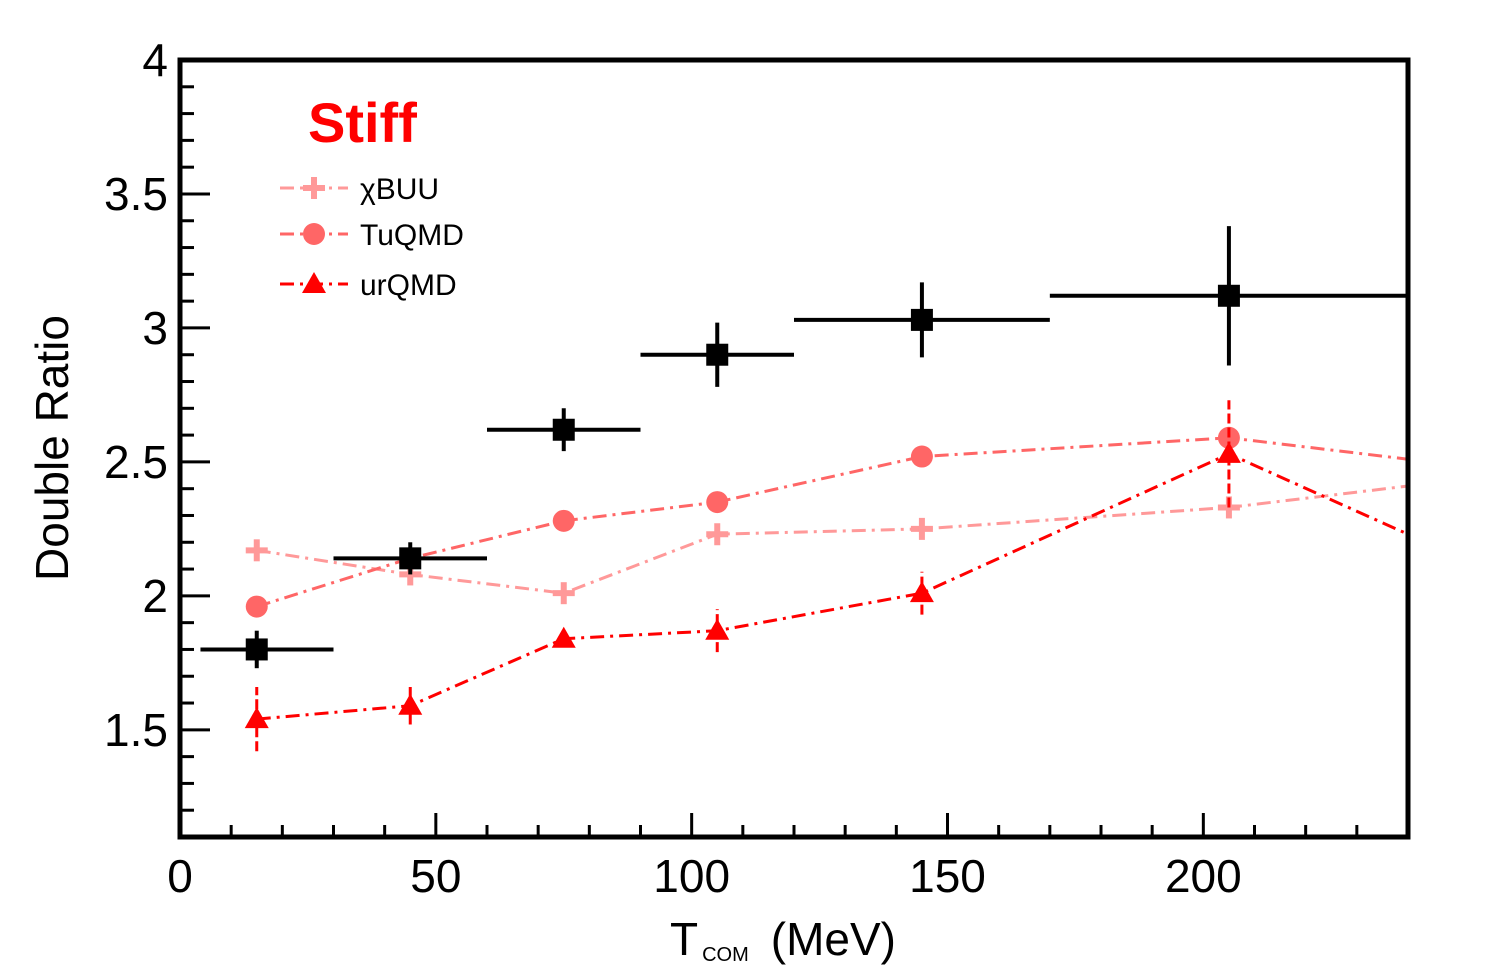 This screenshot has width=1498, height=976. I want to click on panel-annotation: Stiff, so click(362, 122).